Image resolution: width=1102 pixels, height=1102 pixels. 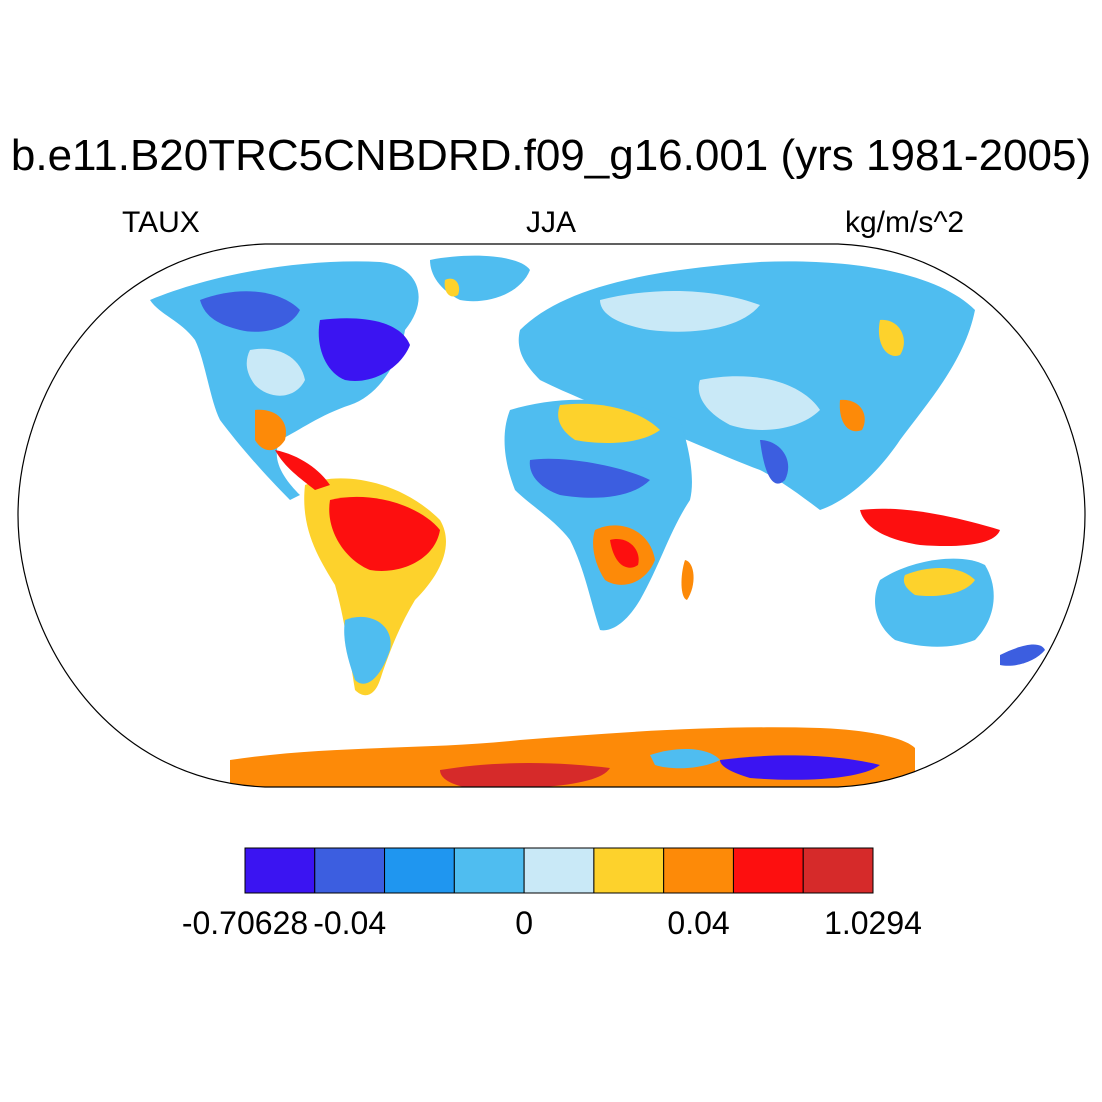 I want to click on colorbar-label-2: 0, so click(x=524, y=923).